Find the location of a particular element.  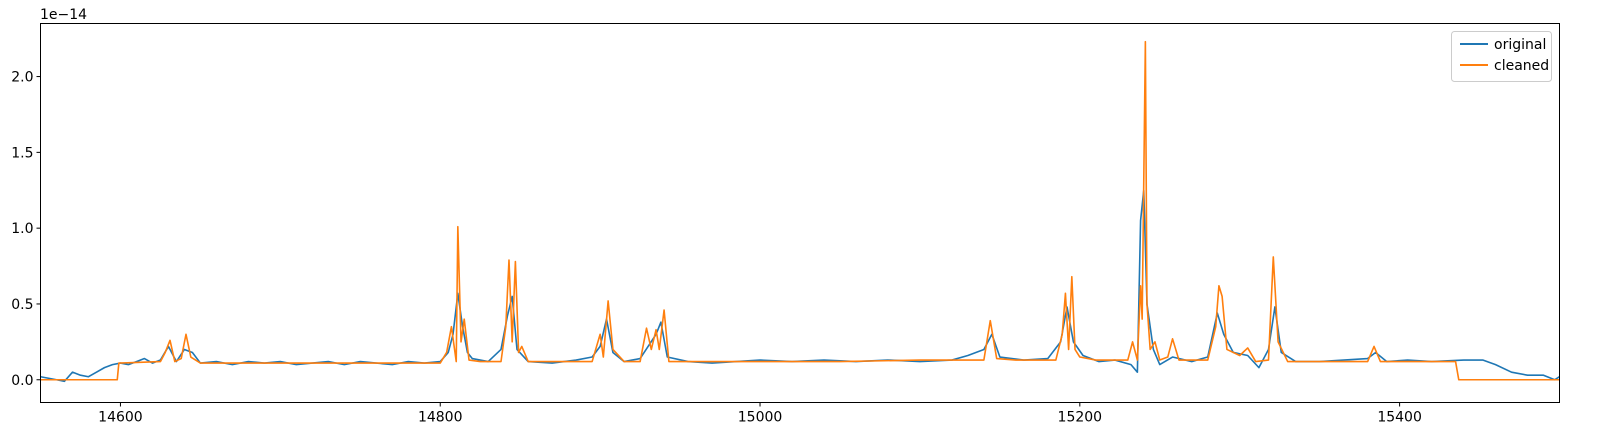

y-tick-label: 0.5 is located at coordinates (22, 305).